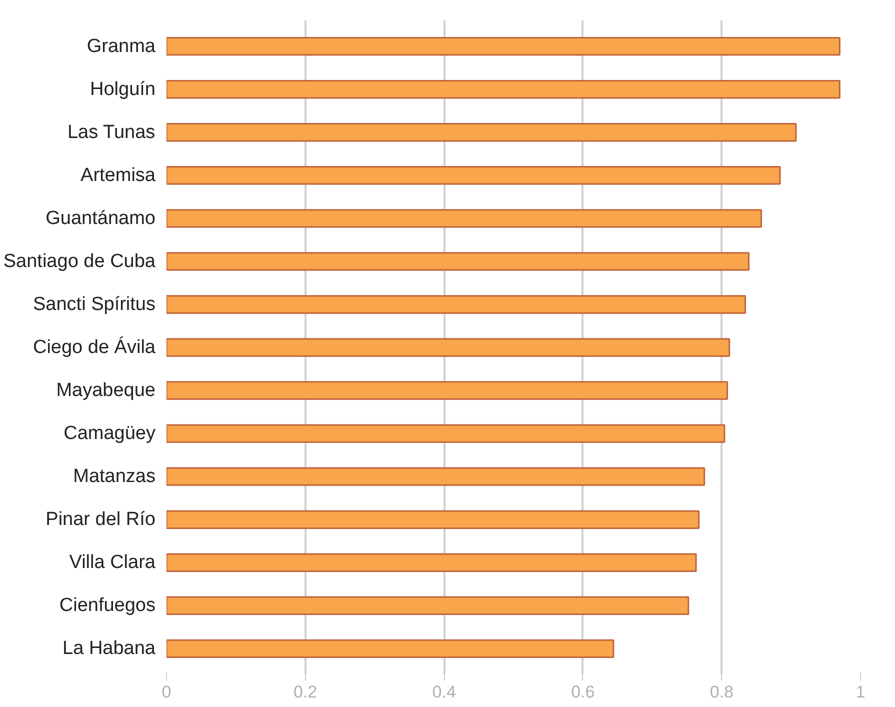 This screenshot has width=895, height=707. I want to click on y-tick-label: Granma, so click(121, 46).